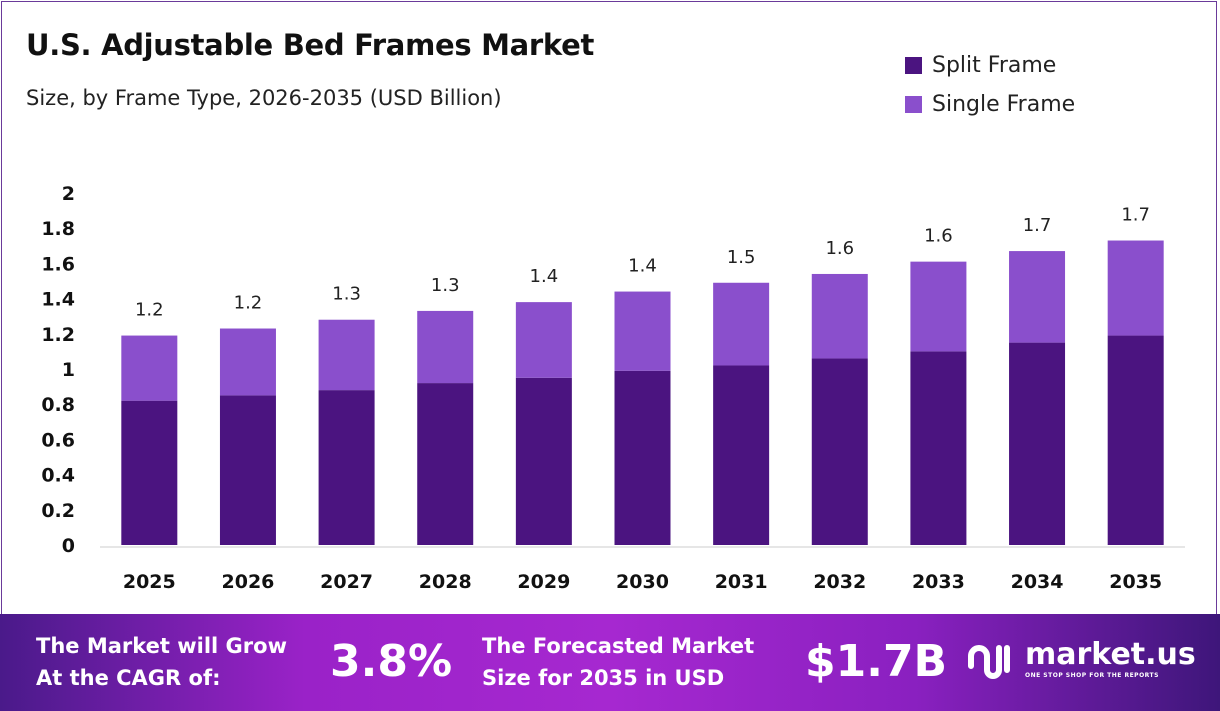 Image resolution: width=1220 pixels, height=711 pixels. What do you see at coordinates (741, 257) in the screenshot?
I see `data-label: 1.5` at bounding box center [741, 257].